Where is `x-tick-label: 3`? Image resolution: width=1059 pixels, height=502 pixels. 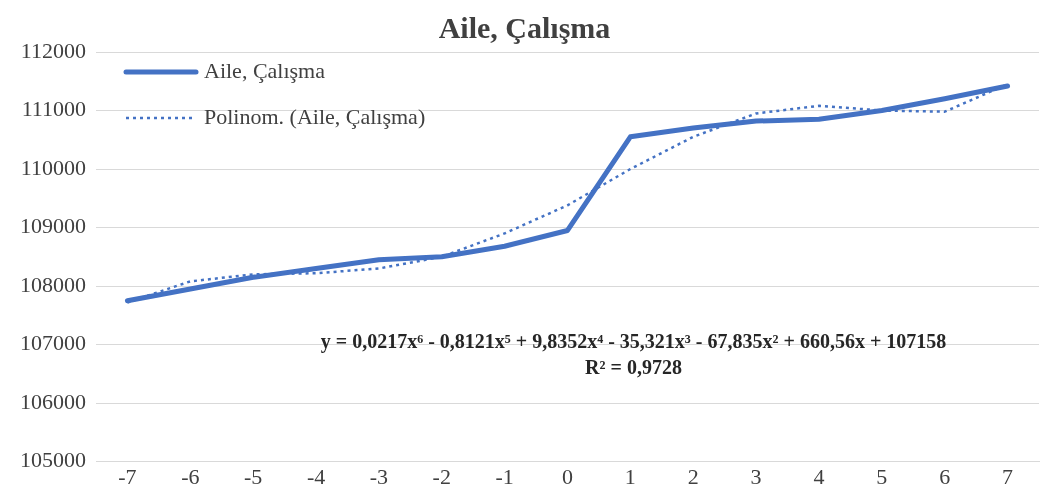
x-tick-label: 3 is located at coordinates (756, 476).